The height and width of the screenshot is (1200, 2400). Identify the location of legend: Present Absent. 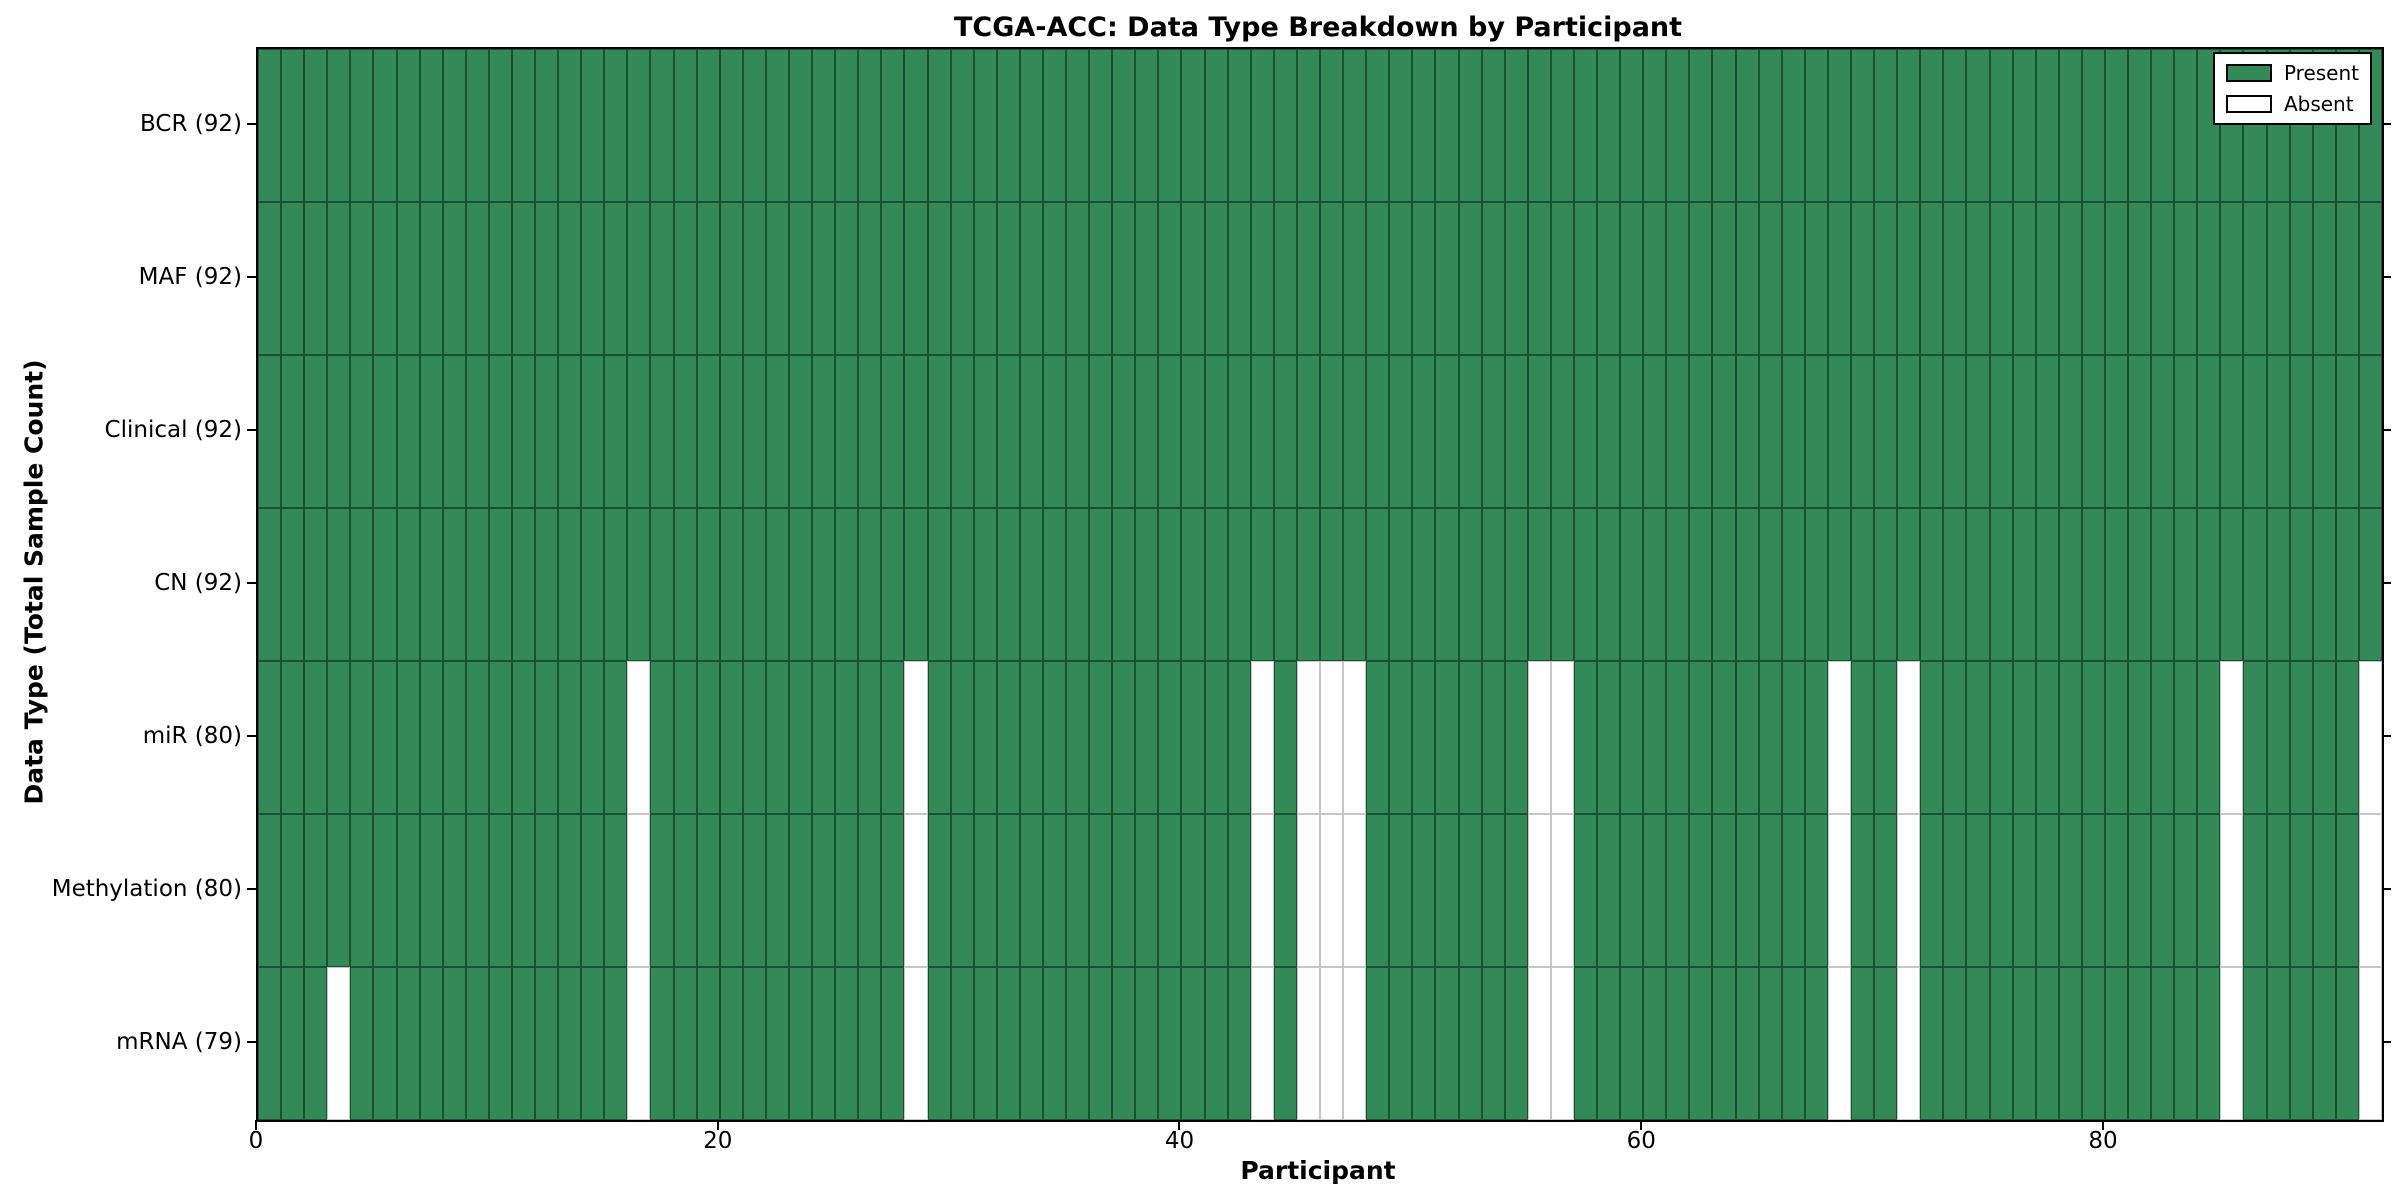
(2292, 88).